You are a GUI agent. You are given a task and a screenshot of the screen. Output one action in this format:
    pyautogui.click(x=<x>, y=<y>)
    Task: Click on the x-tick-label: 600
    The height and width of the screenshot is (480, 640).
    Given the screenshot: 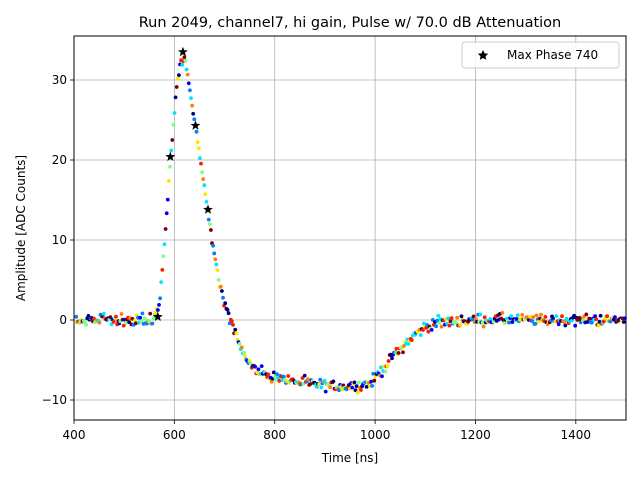 What is the action you would take?
    pyautogui.click(x=174, y=435)
    